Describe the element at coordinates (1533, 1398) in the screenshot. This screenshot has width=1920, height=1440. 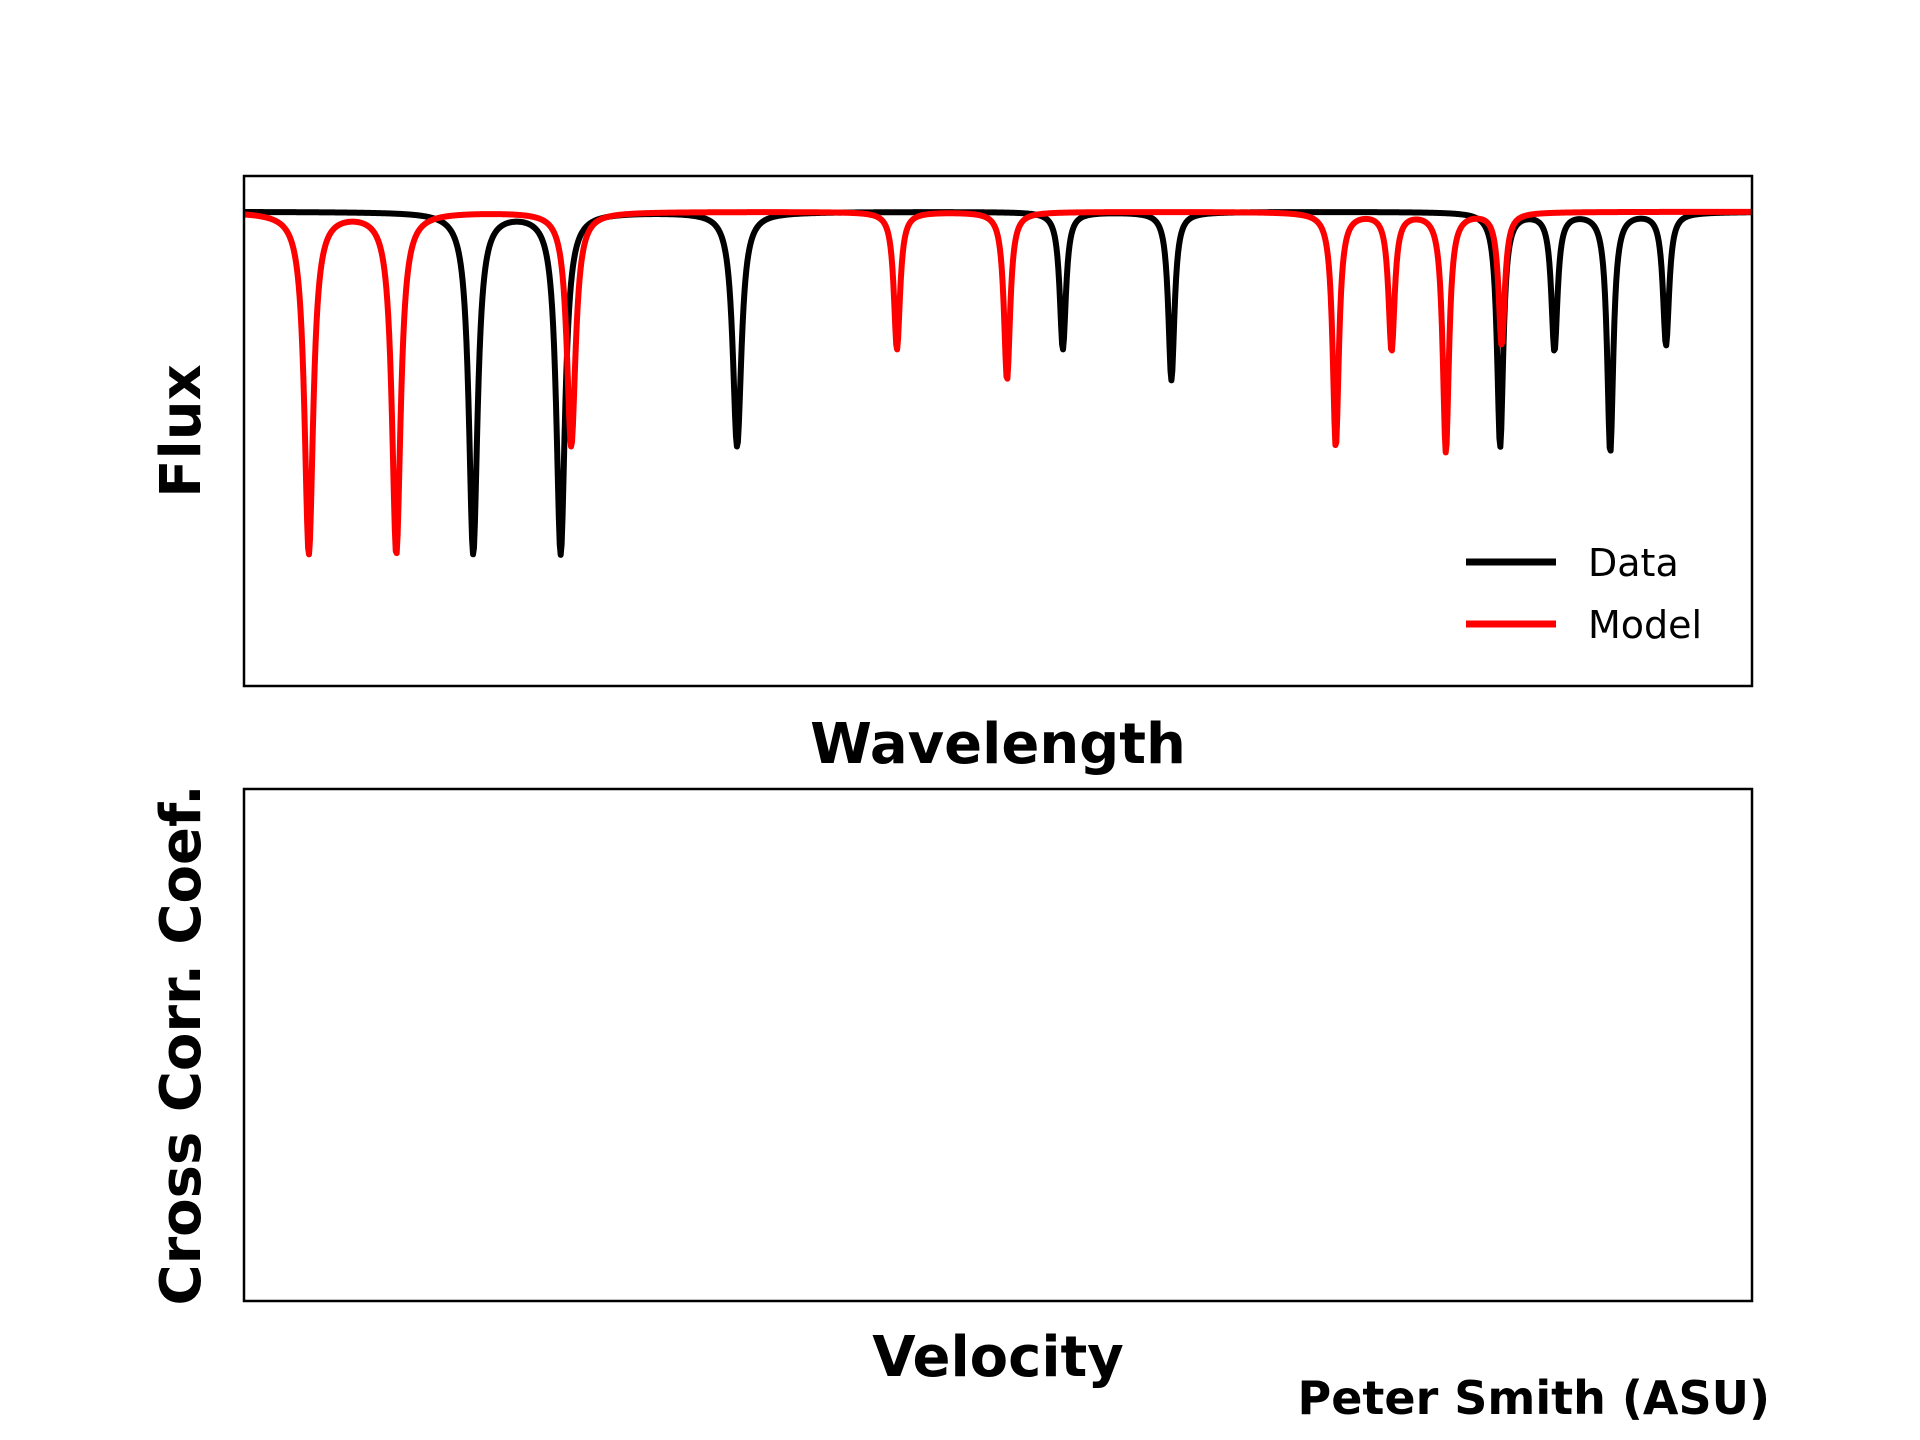
I see `author-credit: Peter Smith (ASU)` at that location.